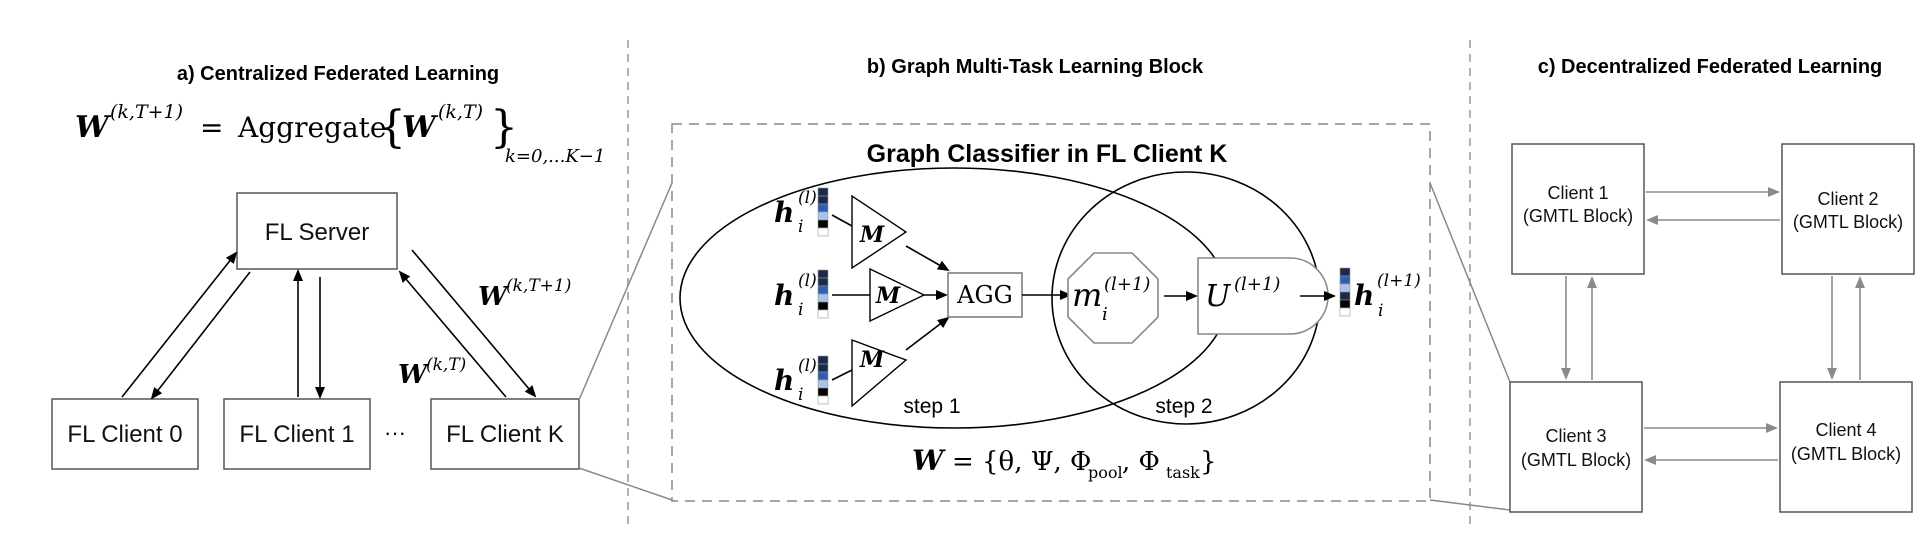 Image resolution: width=1920 pixels, height=546 pixels. What do you see at coordinates (452, 334) in the screenshot?
I see `arrow-clientk-to-server` at bounding box center [452, 334].